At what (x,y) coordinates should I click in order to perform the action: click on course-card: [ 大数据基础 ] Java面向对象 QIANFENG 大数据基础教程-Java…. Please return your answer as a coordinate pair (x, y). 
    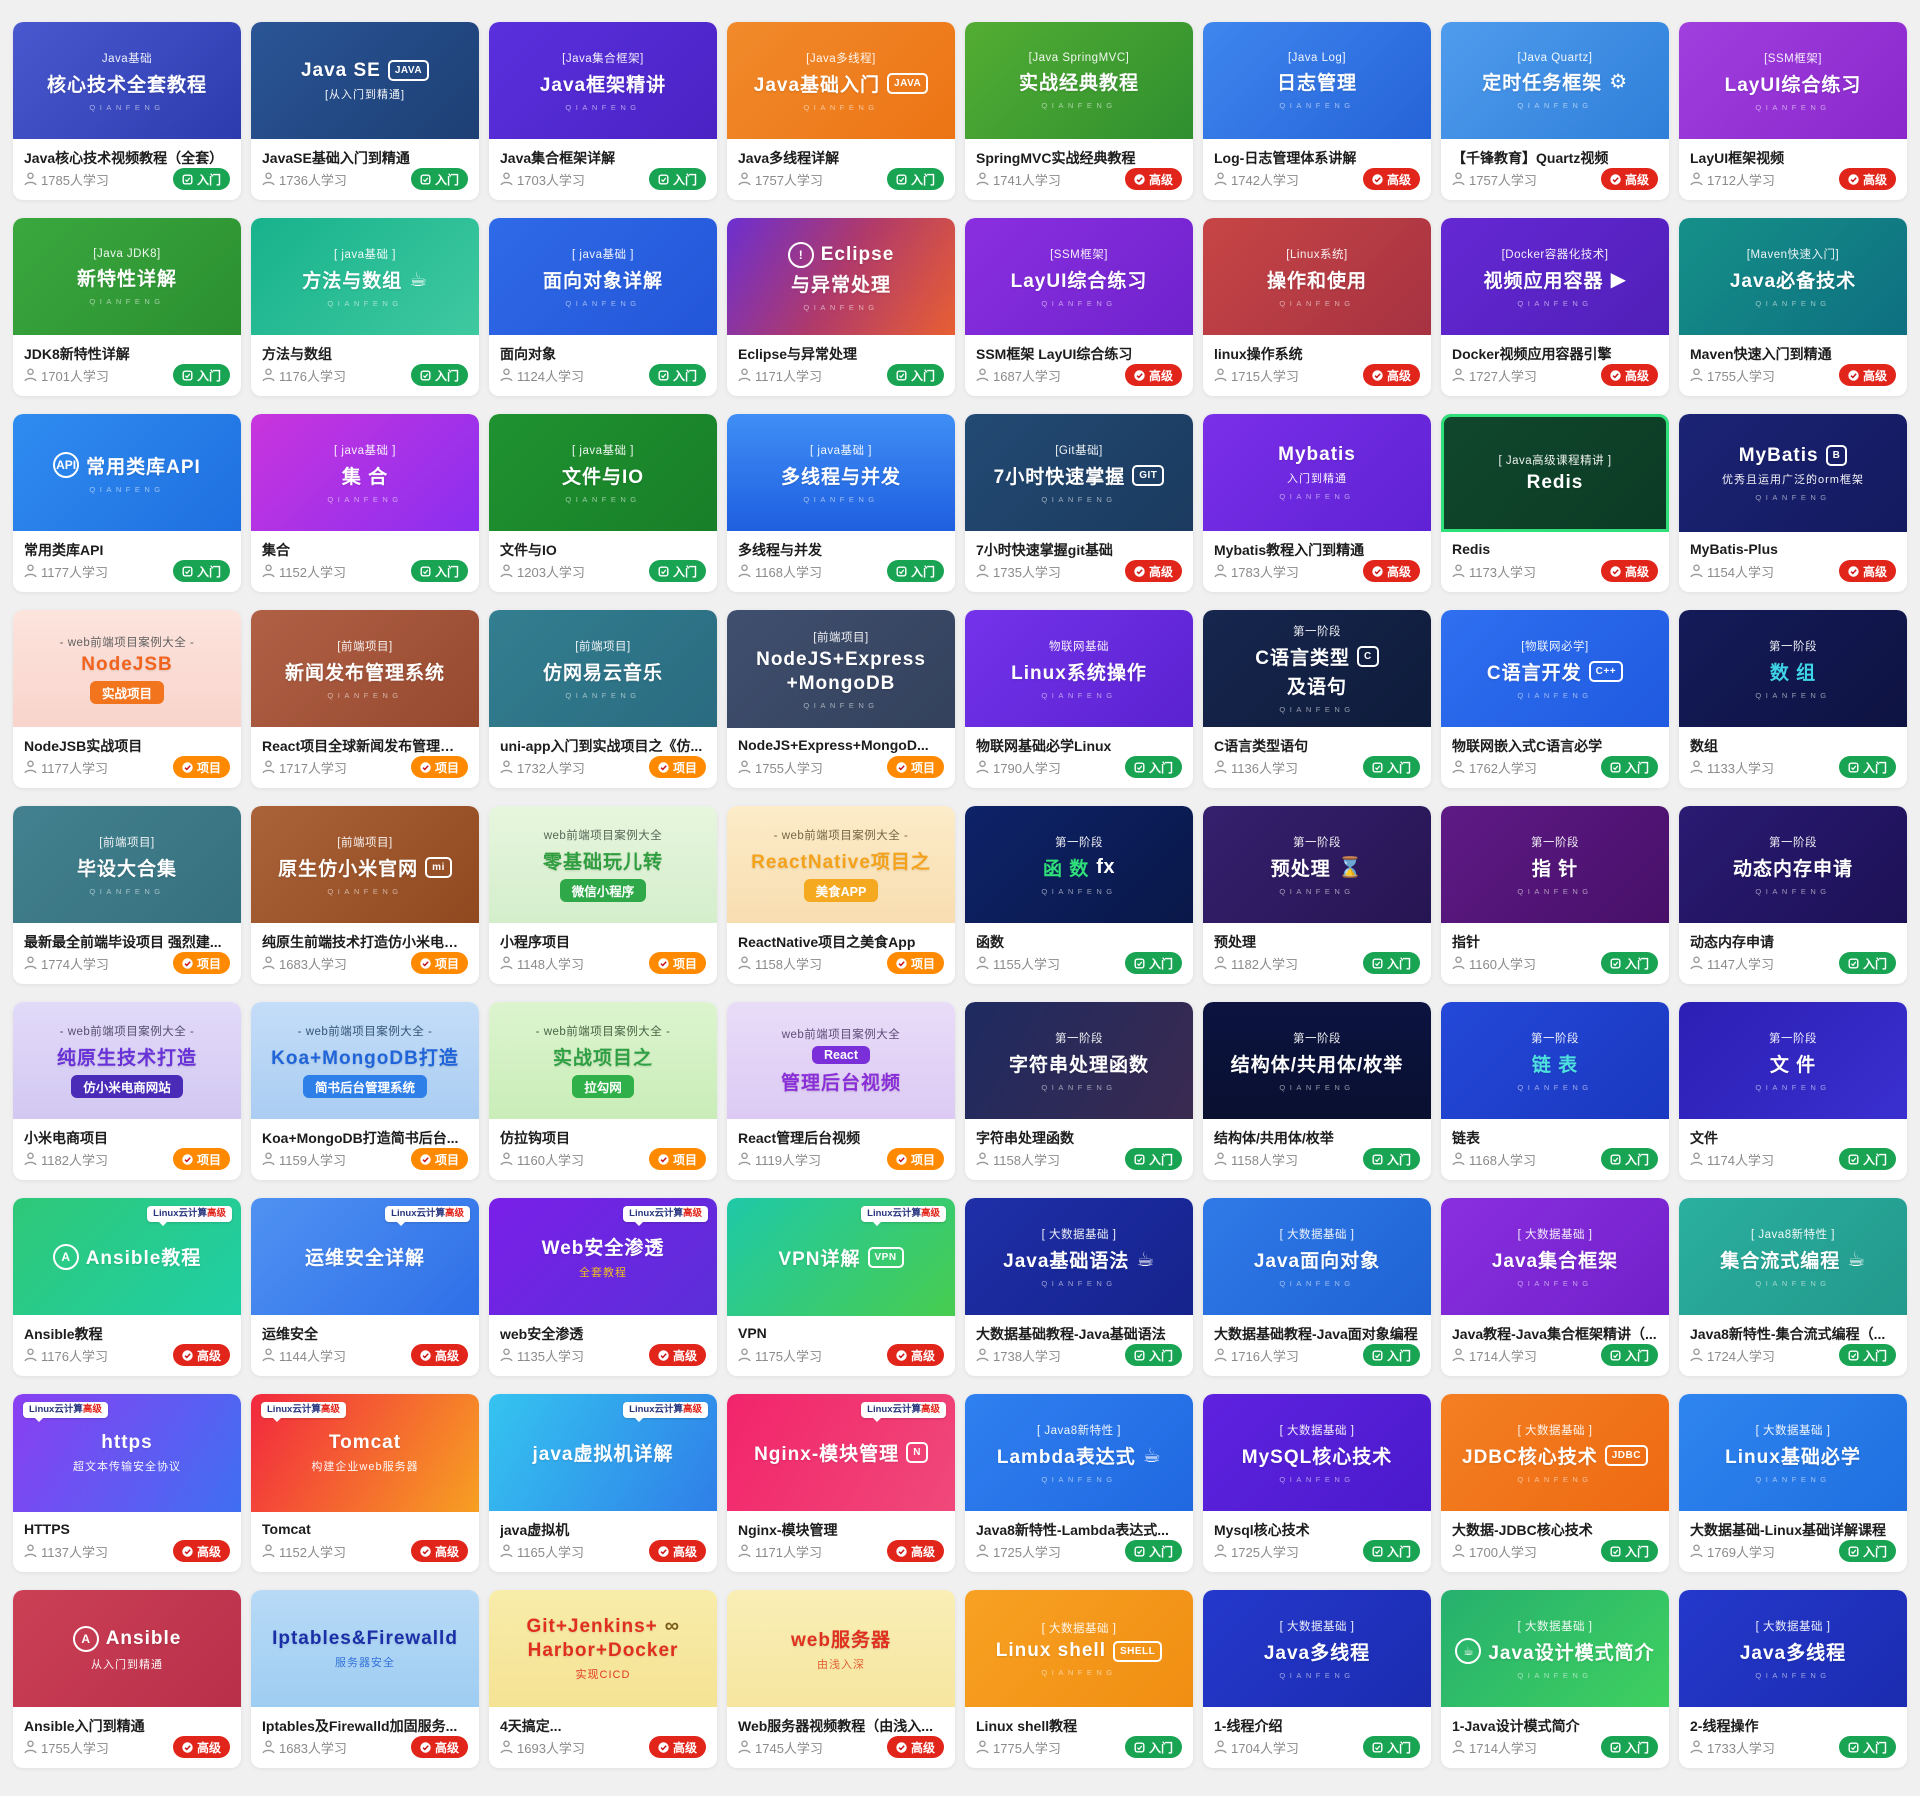
    Looking at the image, I should click on (1317, 1287).